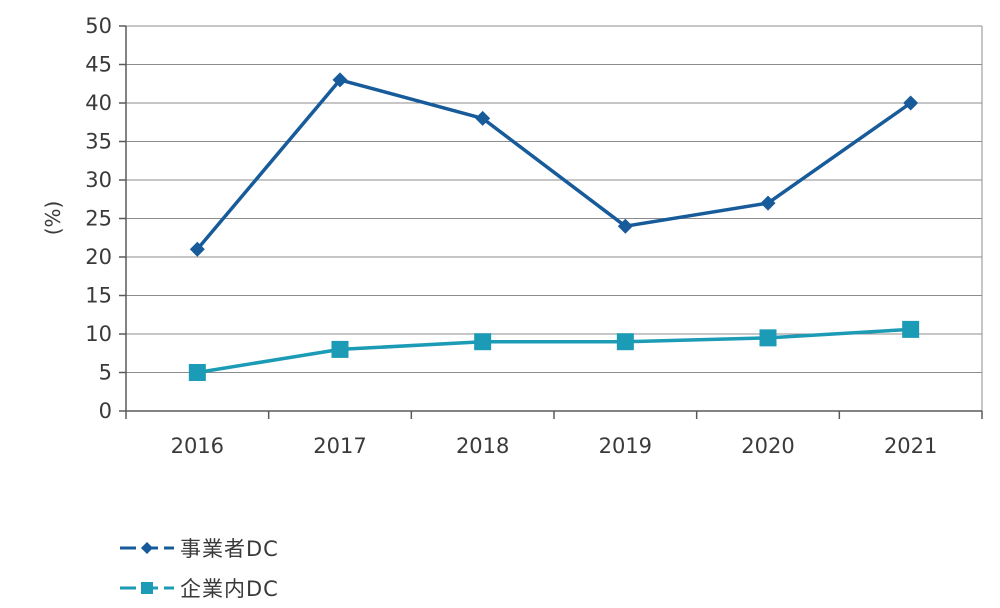 The image size is (1000, 608). What do you see at coordinates (98, 142) in the screenshot?
I see `y-tick-label: 35` at bounding box center [98, 142].